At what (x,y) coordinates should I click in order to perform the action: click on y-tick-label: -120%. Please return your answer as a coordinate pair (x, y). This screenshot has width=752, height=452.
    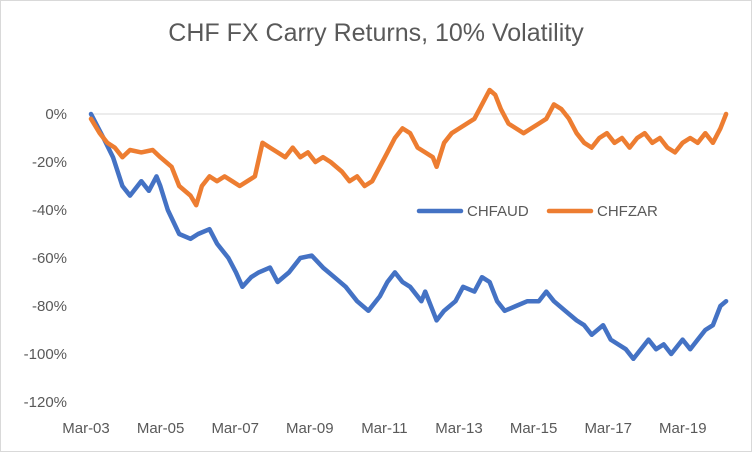
    Looking at the image, I should click on (45, 402).